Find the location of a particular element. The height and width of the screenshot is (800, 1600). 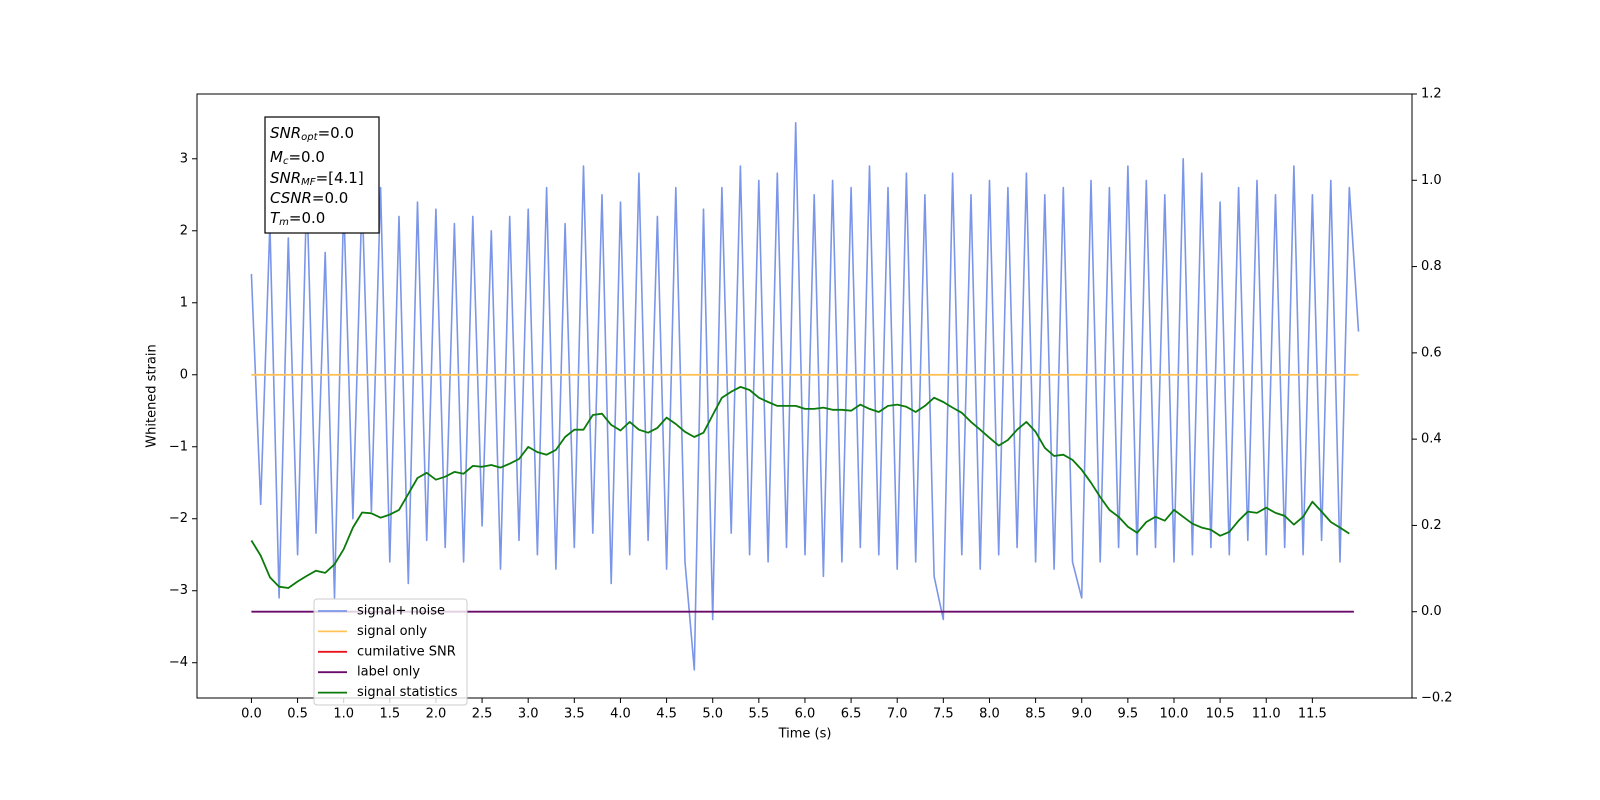

annotation-sub: c is located at coordinates (286, 161).